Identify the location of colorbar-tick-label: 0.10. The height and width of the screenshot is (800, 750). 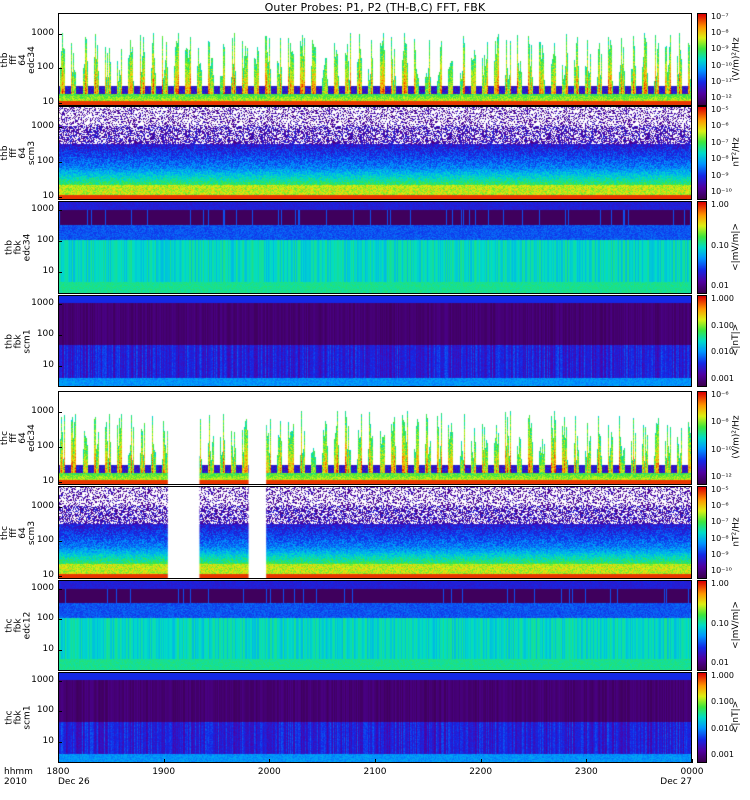
(720, 623).